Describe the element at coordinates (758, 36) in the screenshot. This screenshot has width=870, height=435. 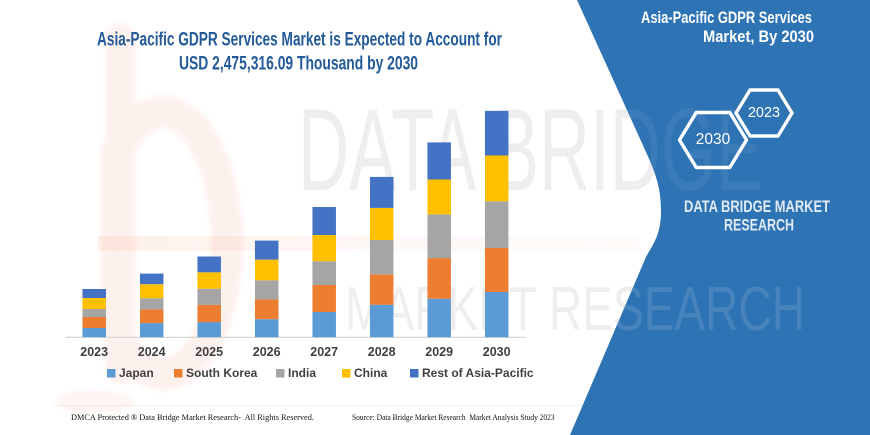
I see `svg-text: Market, By 2030` at that location.